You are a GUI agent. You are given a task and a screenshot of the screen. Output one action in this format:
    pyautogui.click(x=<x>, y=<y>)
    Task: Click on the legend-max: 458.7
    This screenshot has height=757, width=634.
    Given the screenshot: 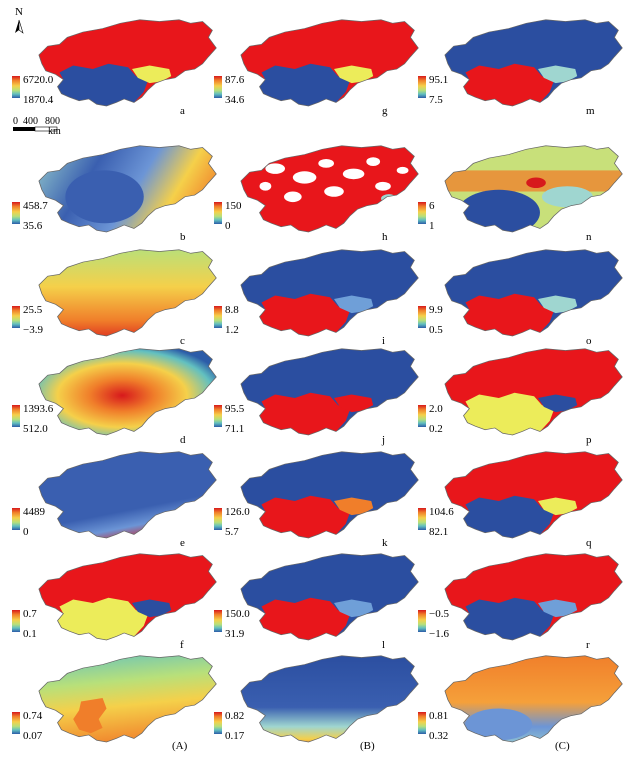 What is the action you would take?
    pyautogui.click(x=35, y=206)
    